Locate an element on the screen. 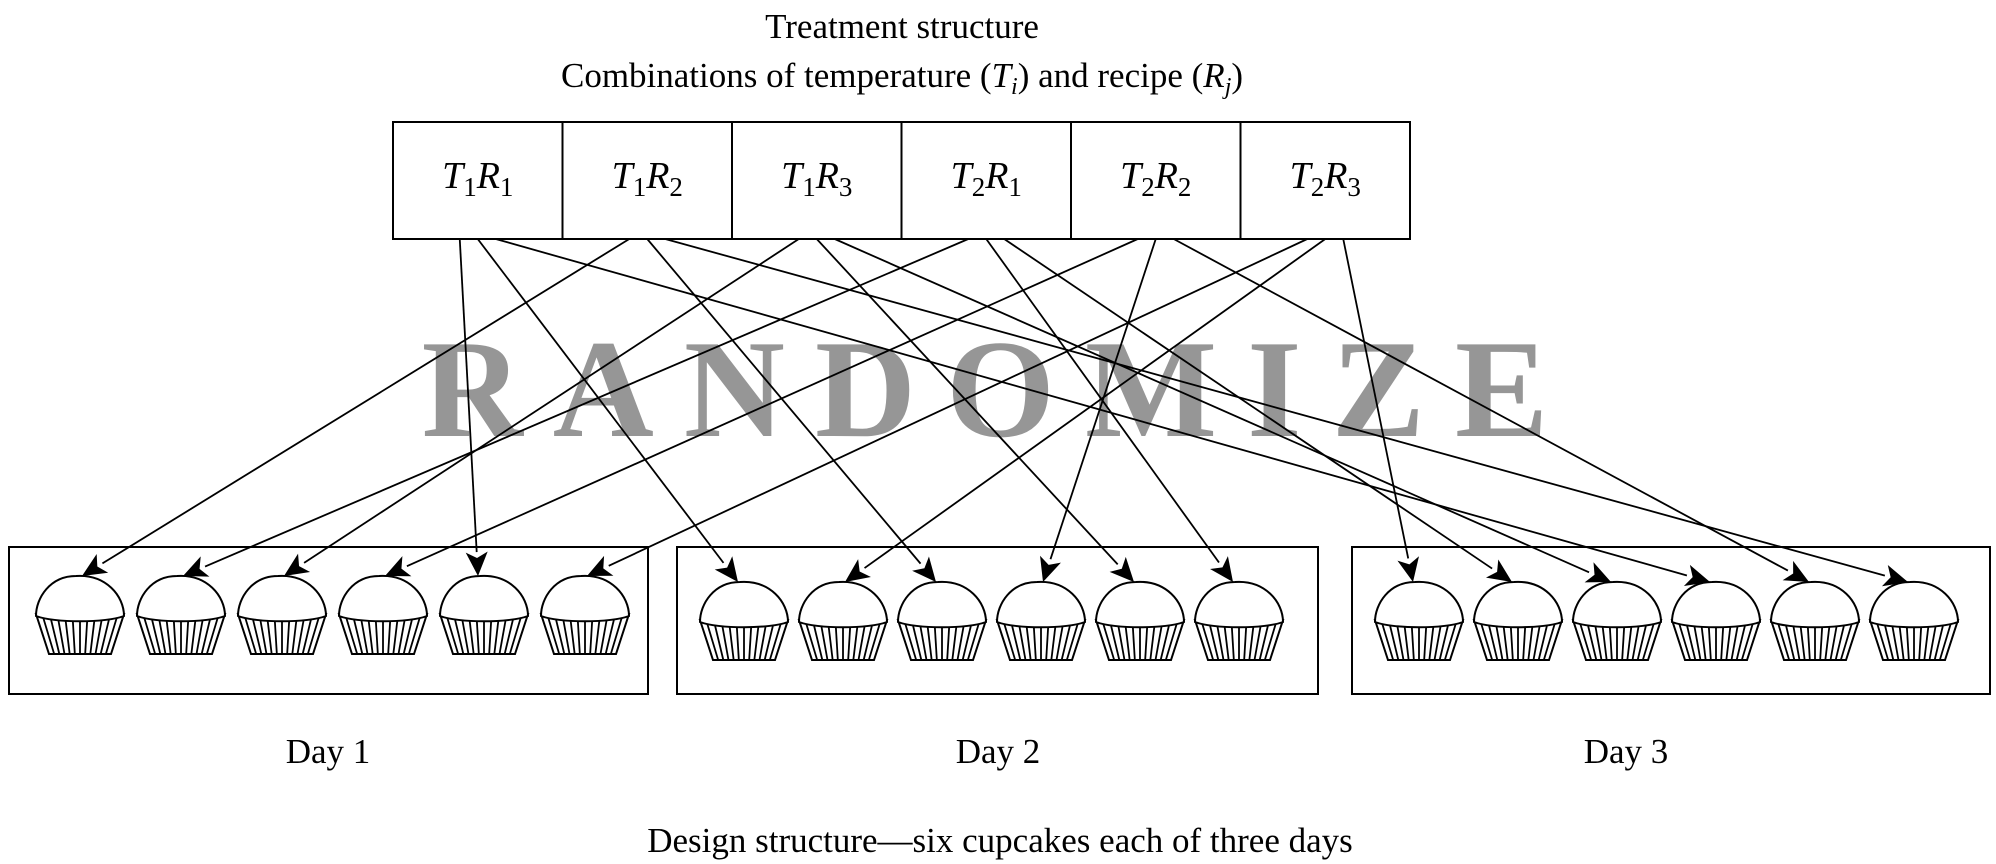 This screenshot has height=864, width=1996. day-block: Day 1 is located at coordinates (328, 658).